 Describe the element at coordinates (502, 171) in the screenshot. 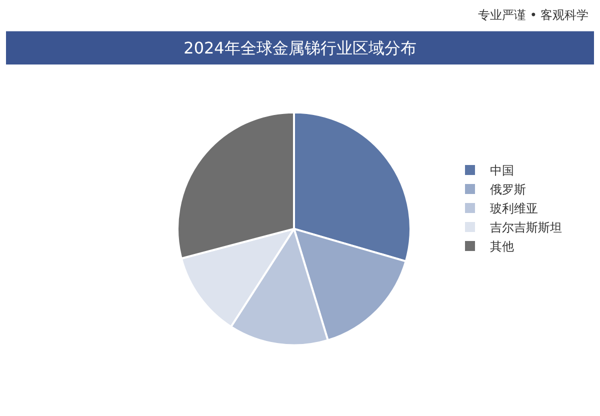

I see `legend-label: 中国` at that location.